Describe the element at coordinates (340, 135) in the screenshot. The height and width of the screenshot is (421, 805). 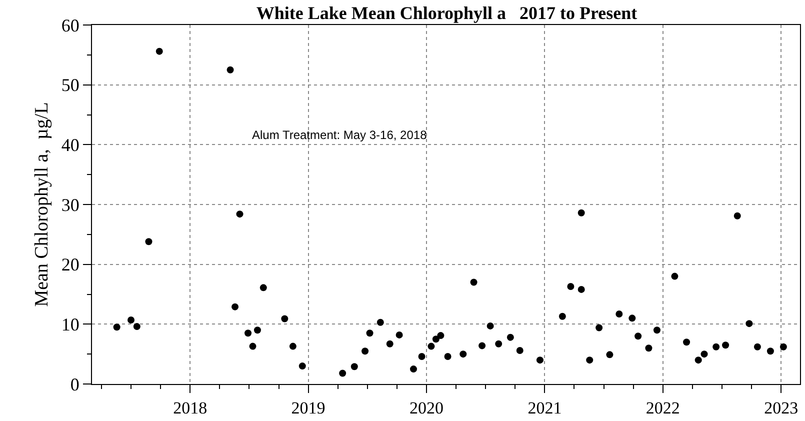
I see `annotation: Alum Treatment: May 3-16, 2018` at that location.